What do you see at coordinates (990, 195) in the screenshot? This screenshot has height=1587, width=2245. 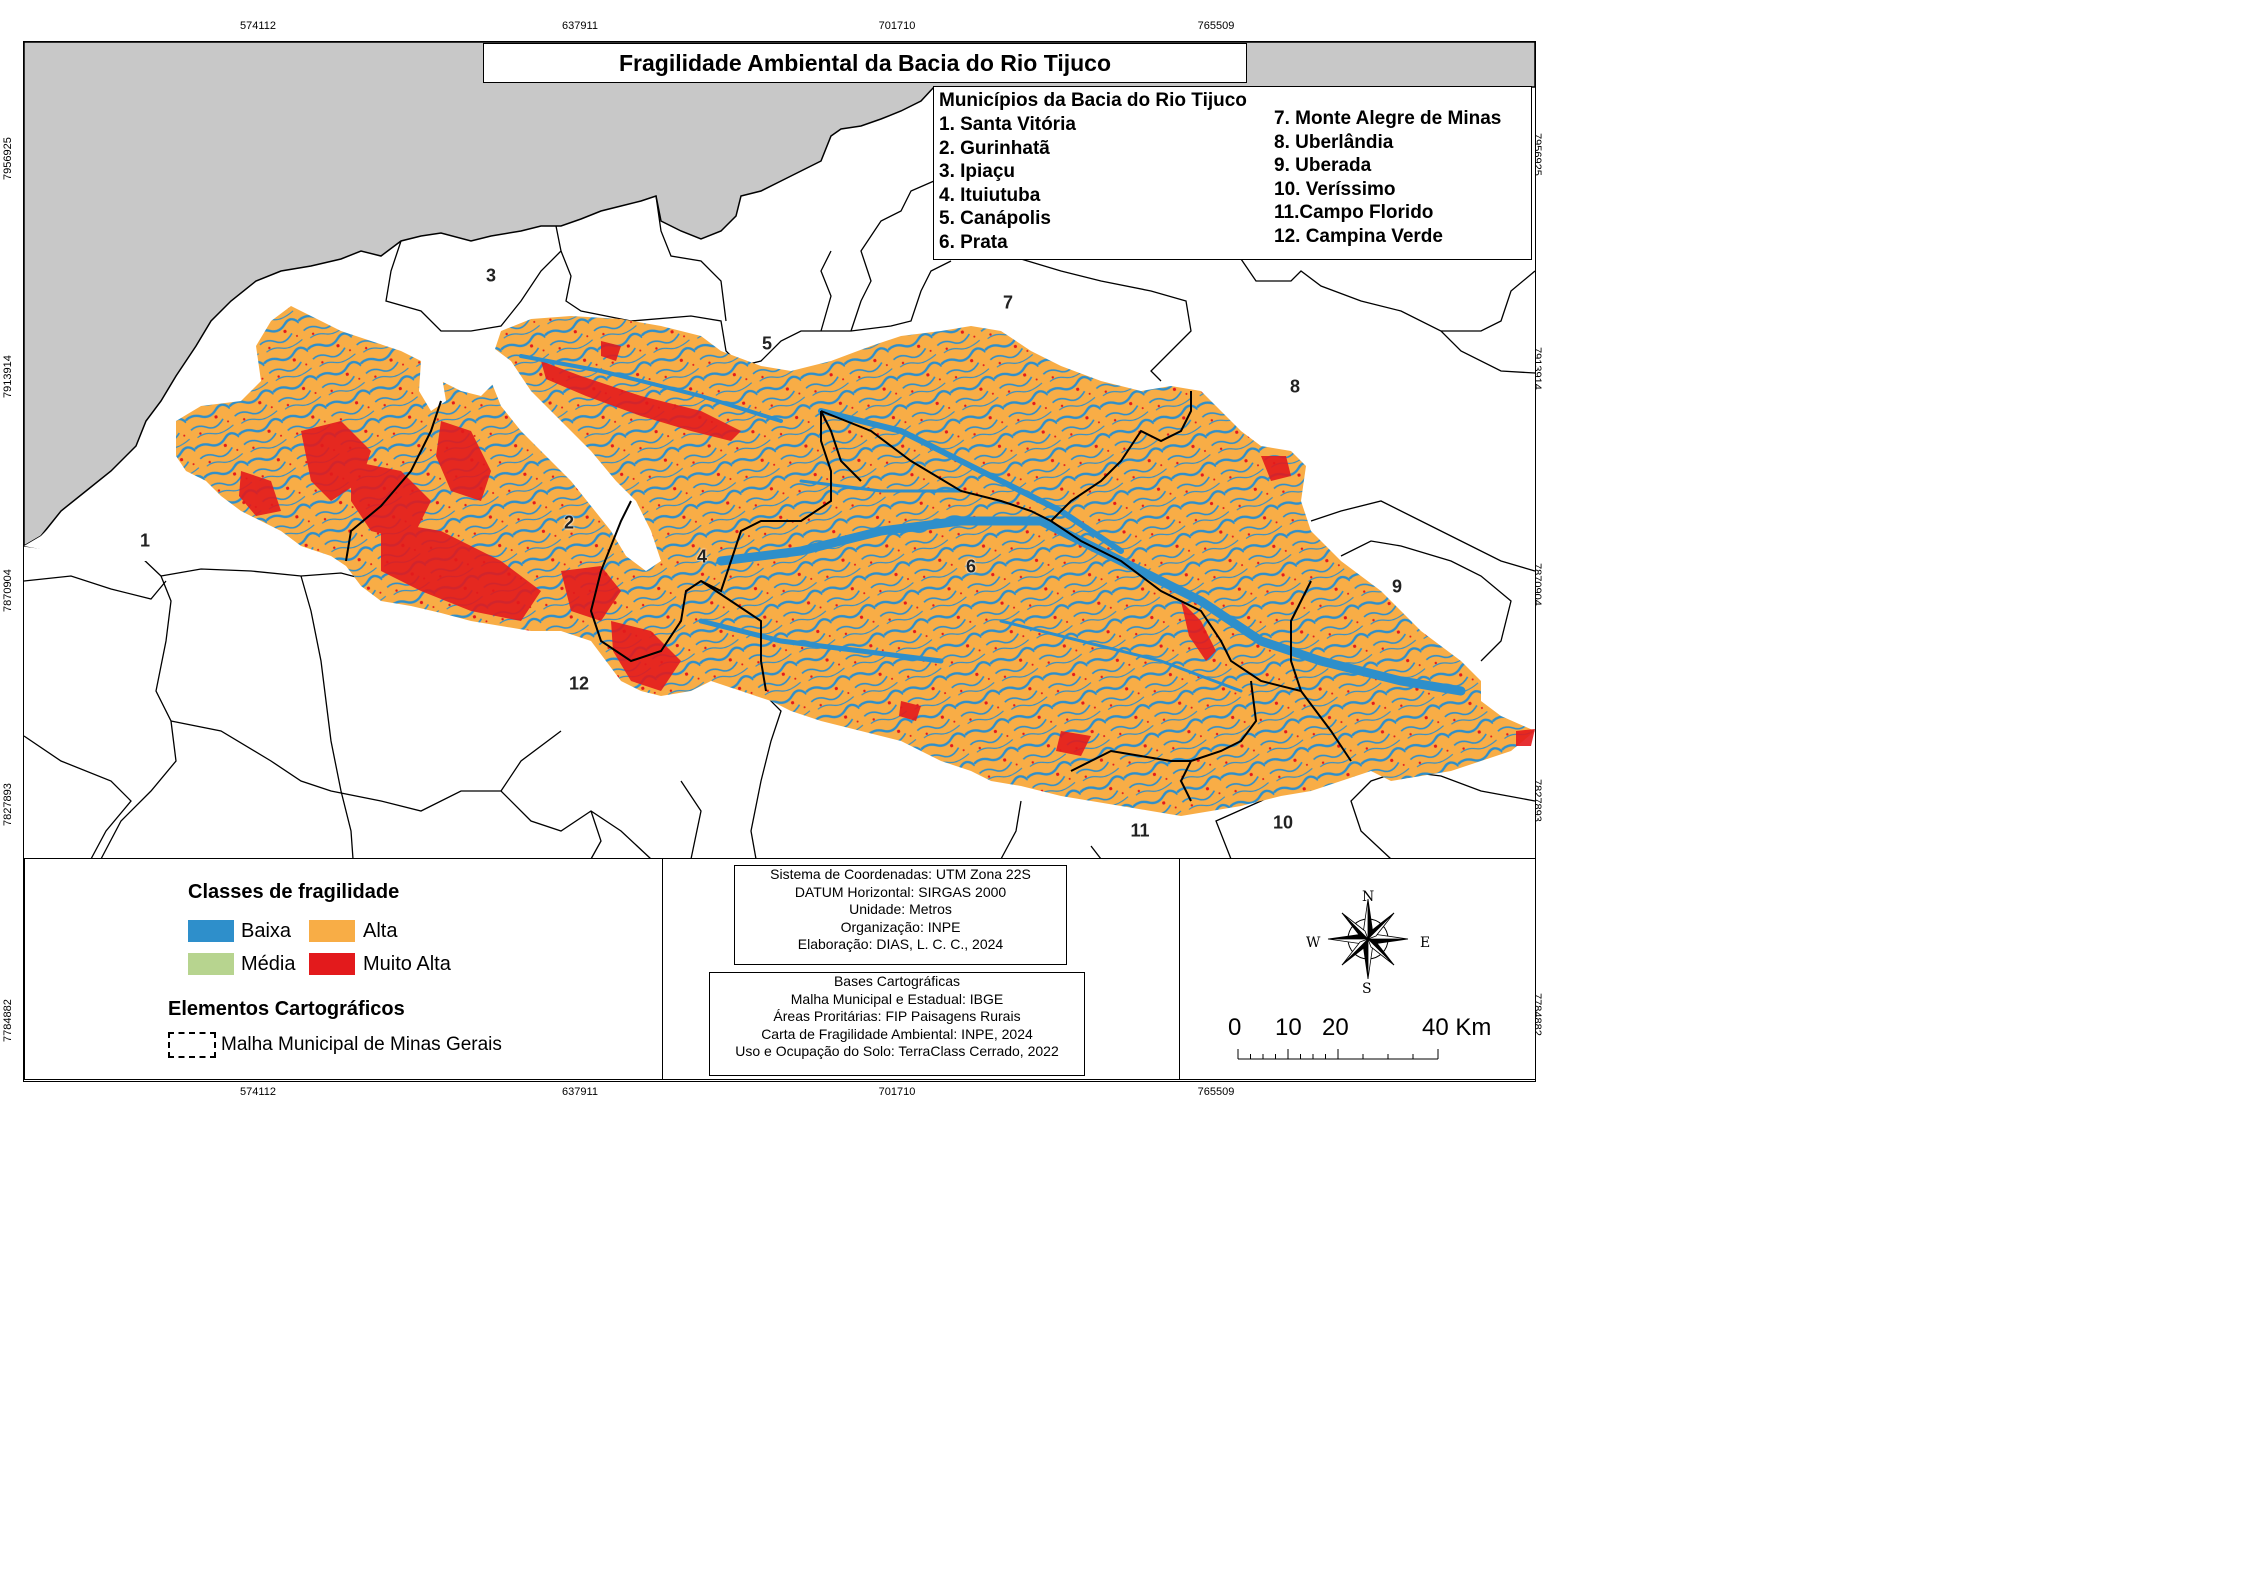 I see `municipality-item: 4. Ituiutuba` at bounding box center [990, 195].